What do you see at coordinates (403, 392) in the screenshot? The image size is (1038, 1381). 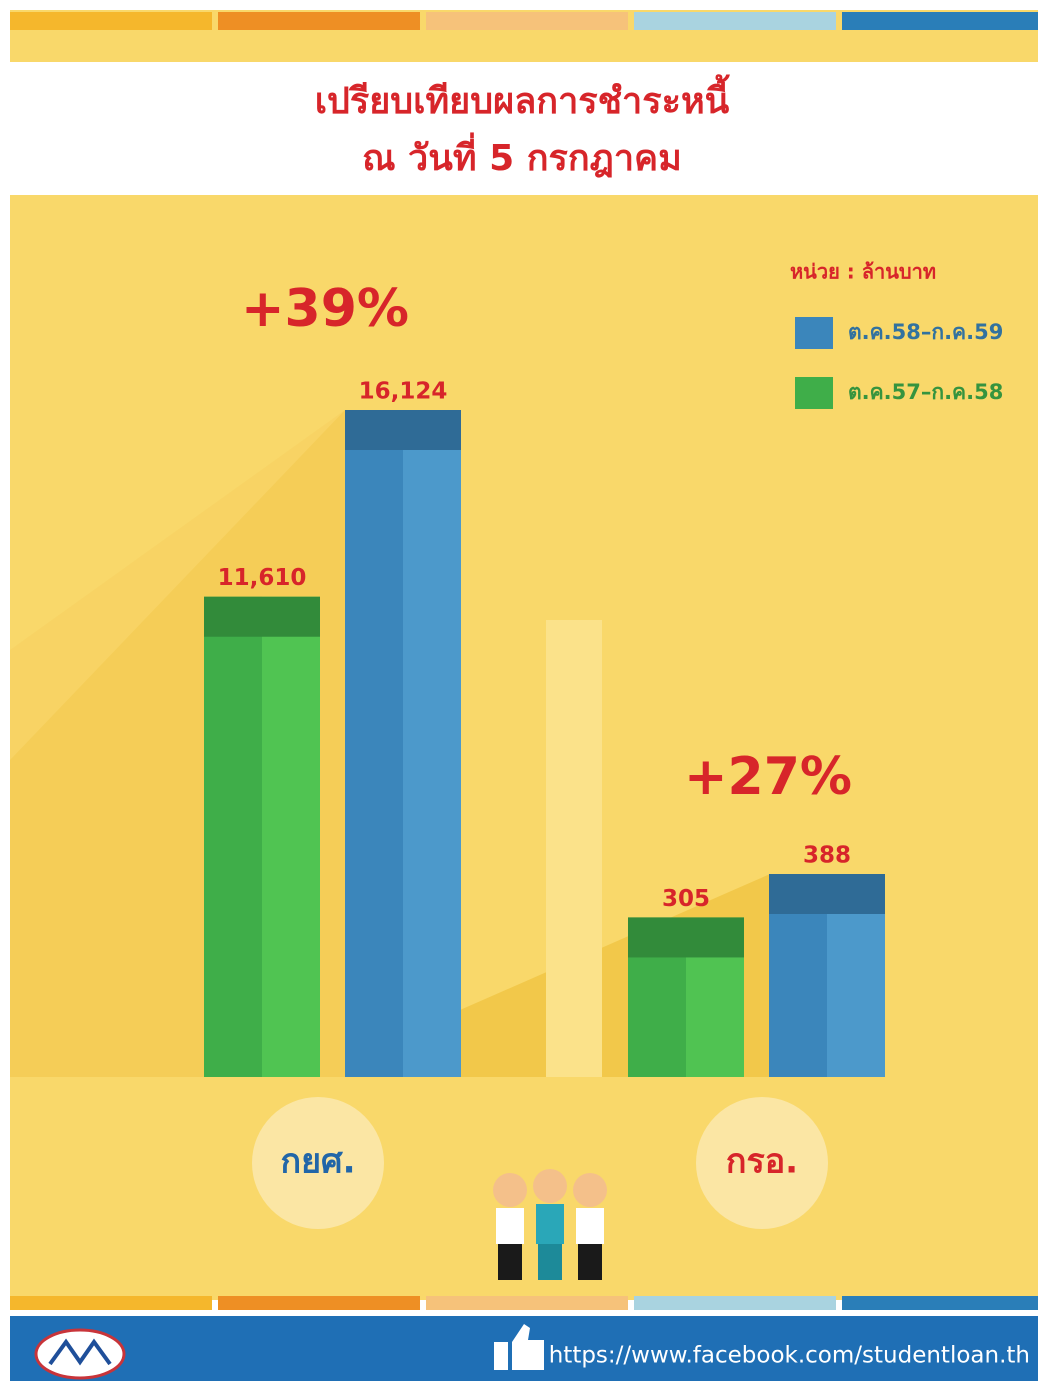 I see `value-label: 16,124` at bounding box center [403, 392].